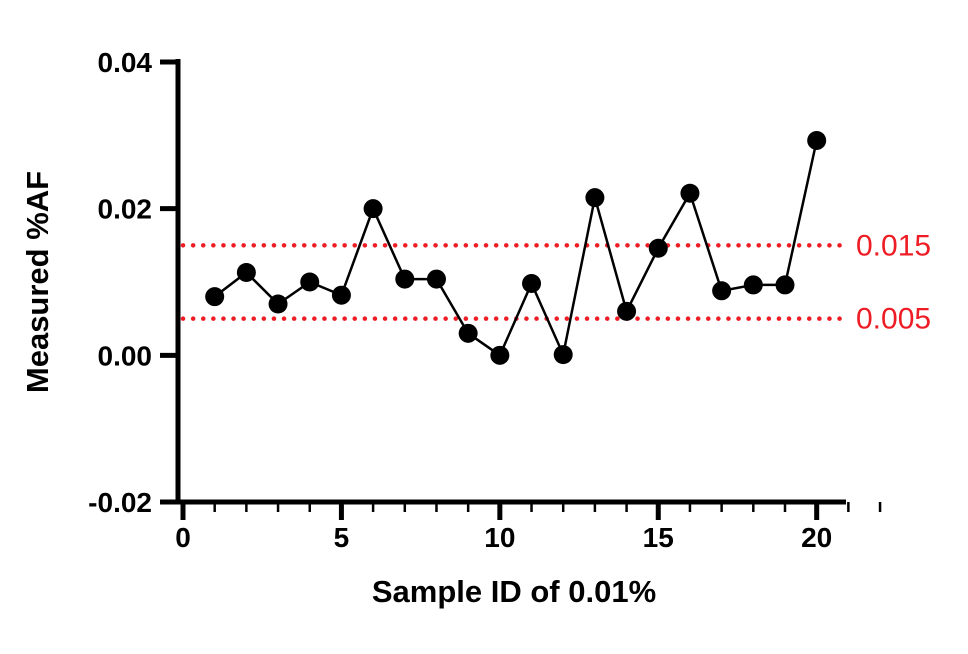  I want to click on x-tick-label: 20, so click(816, 537).